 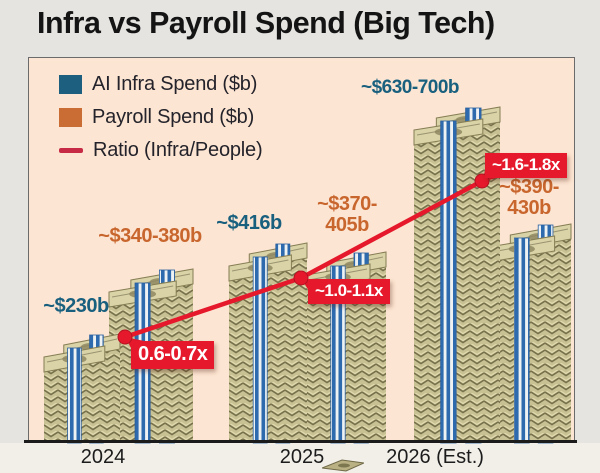 What do you see at coordinates (343, 465) in the screenshot?
I see `falling-banknote-icon` at bounding box center [343, 465].